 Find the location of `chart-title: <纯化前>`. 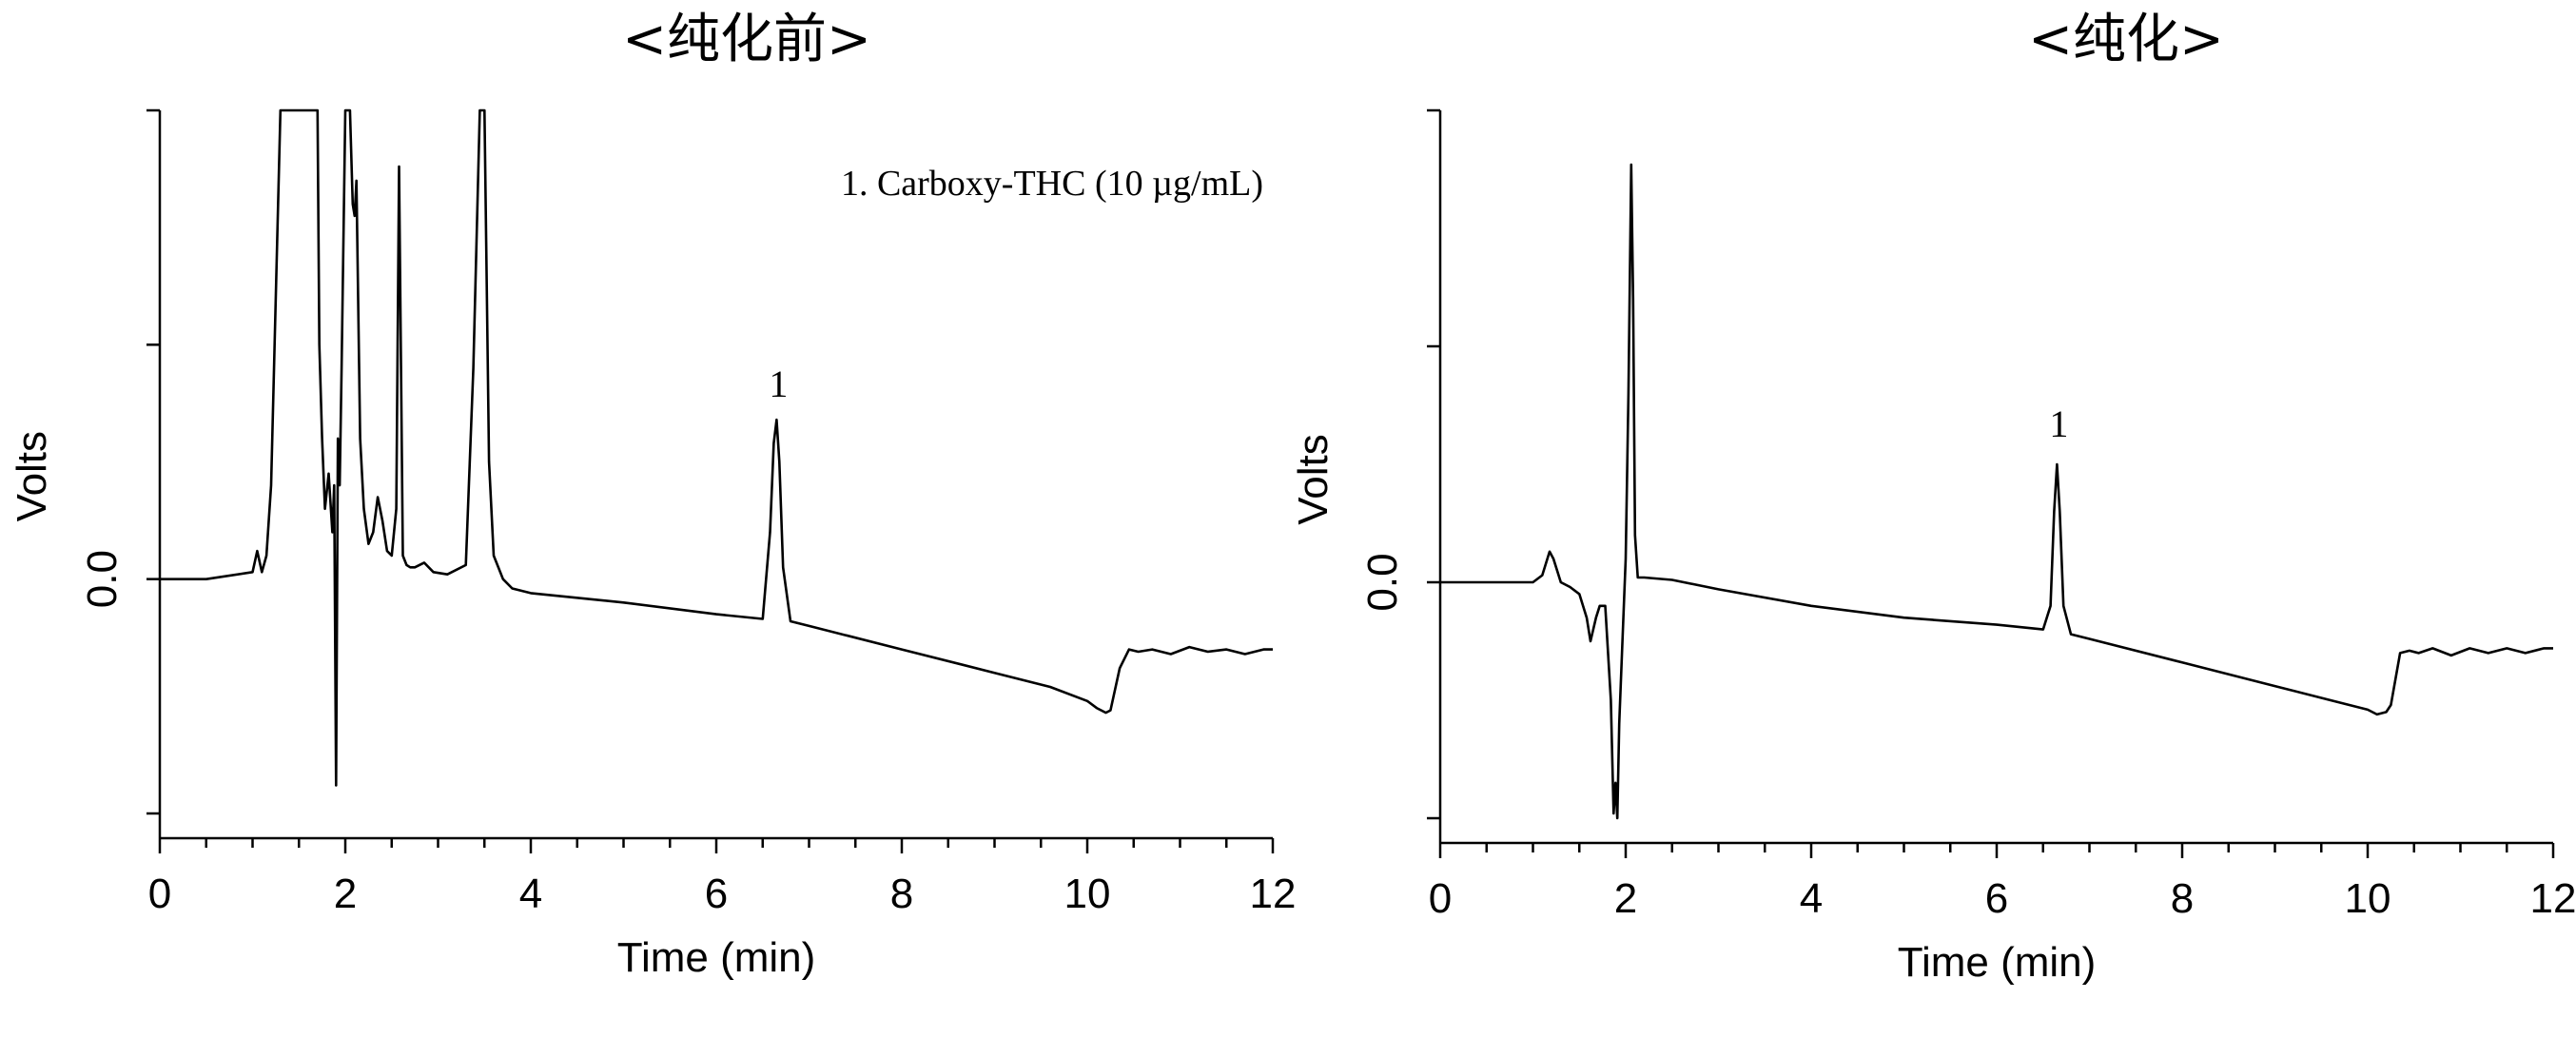

chart-title: <纯化前> is located at coordinates (747, 39).